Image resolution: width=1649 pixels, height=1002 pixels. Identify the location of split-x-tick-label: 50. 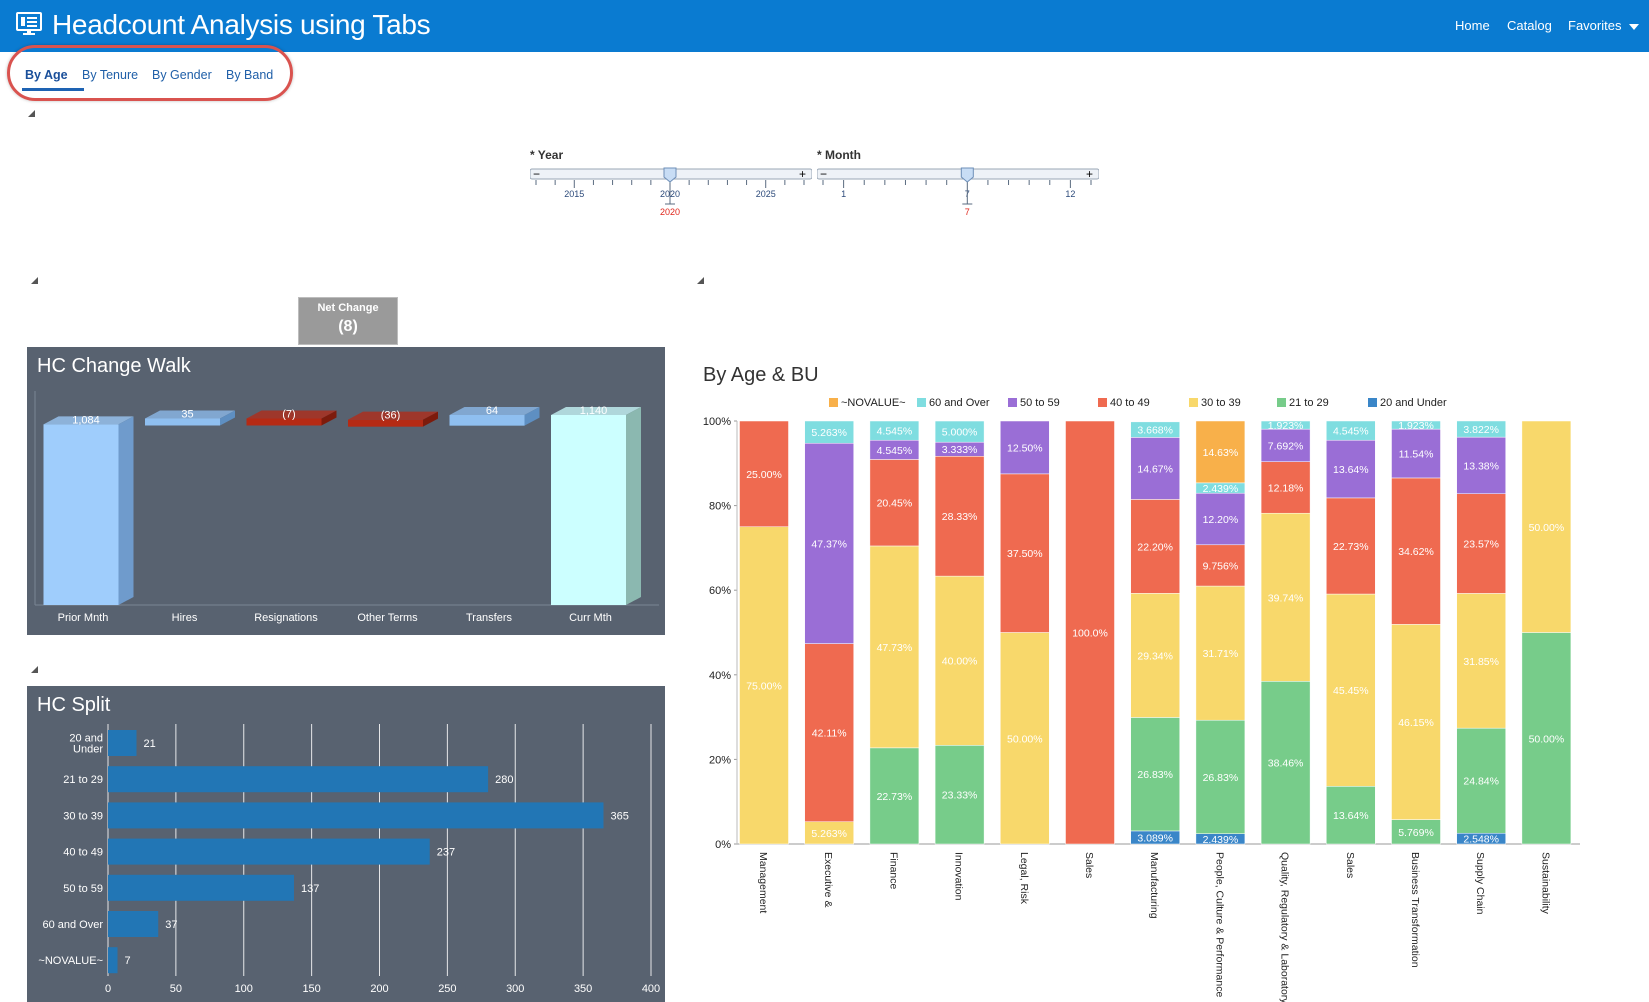
(176, 989).